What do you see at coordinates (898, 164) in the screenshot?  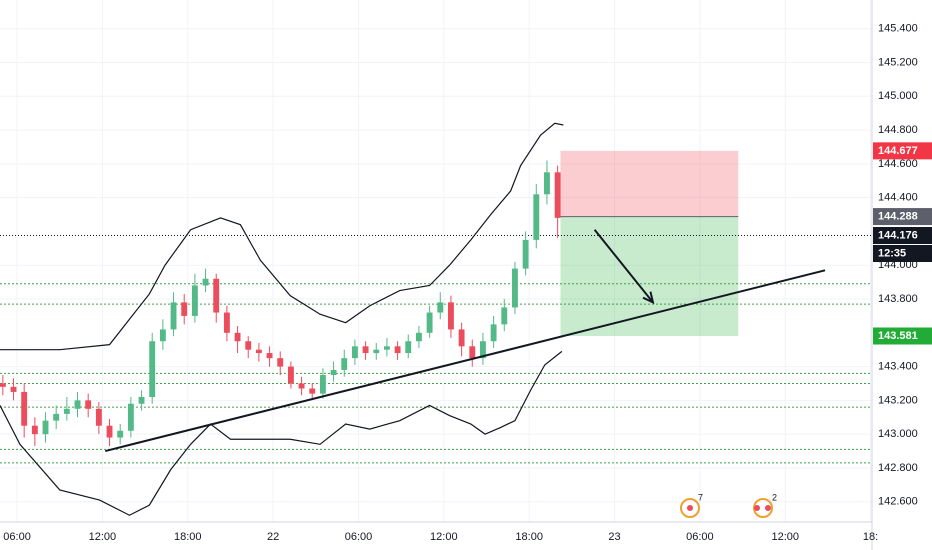 I see `y-tick-label: 144.600` at bounding box center [898, 164].